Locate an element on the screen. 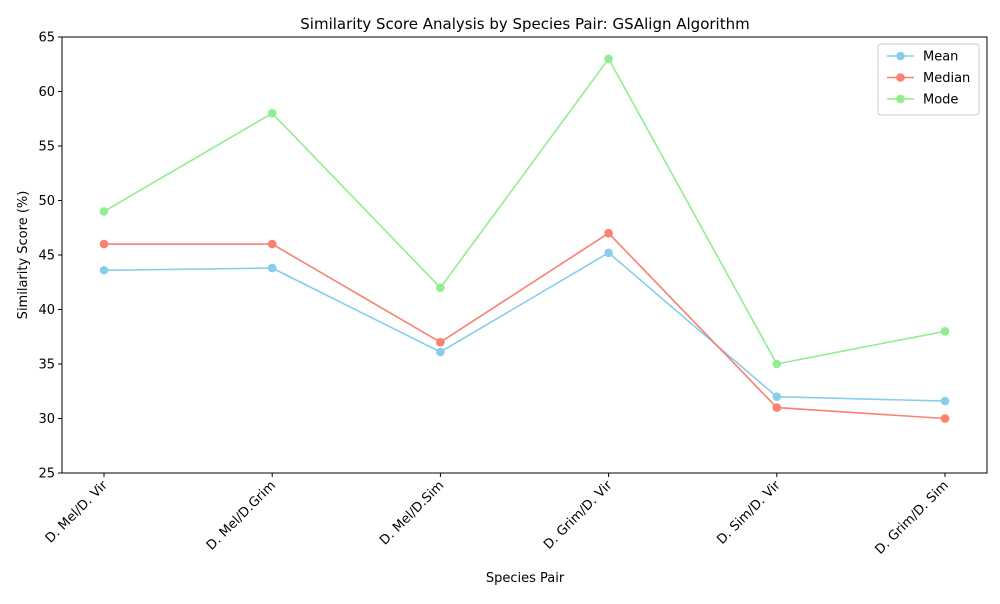 The image size is (1000, 604). legend: Mean Median Mode is located at coordinates (928, 79).